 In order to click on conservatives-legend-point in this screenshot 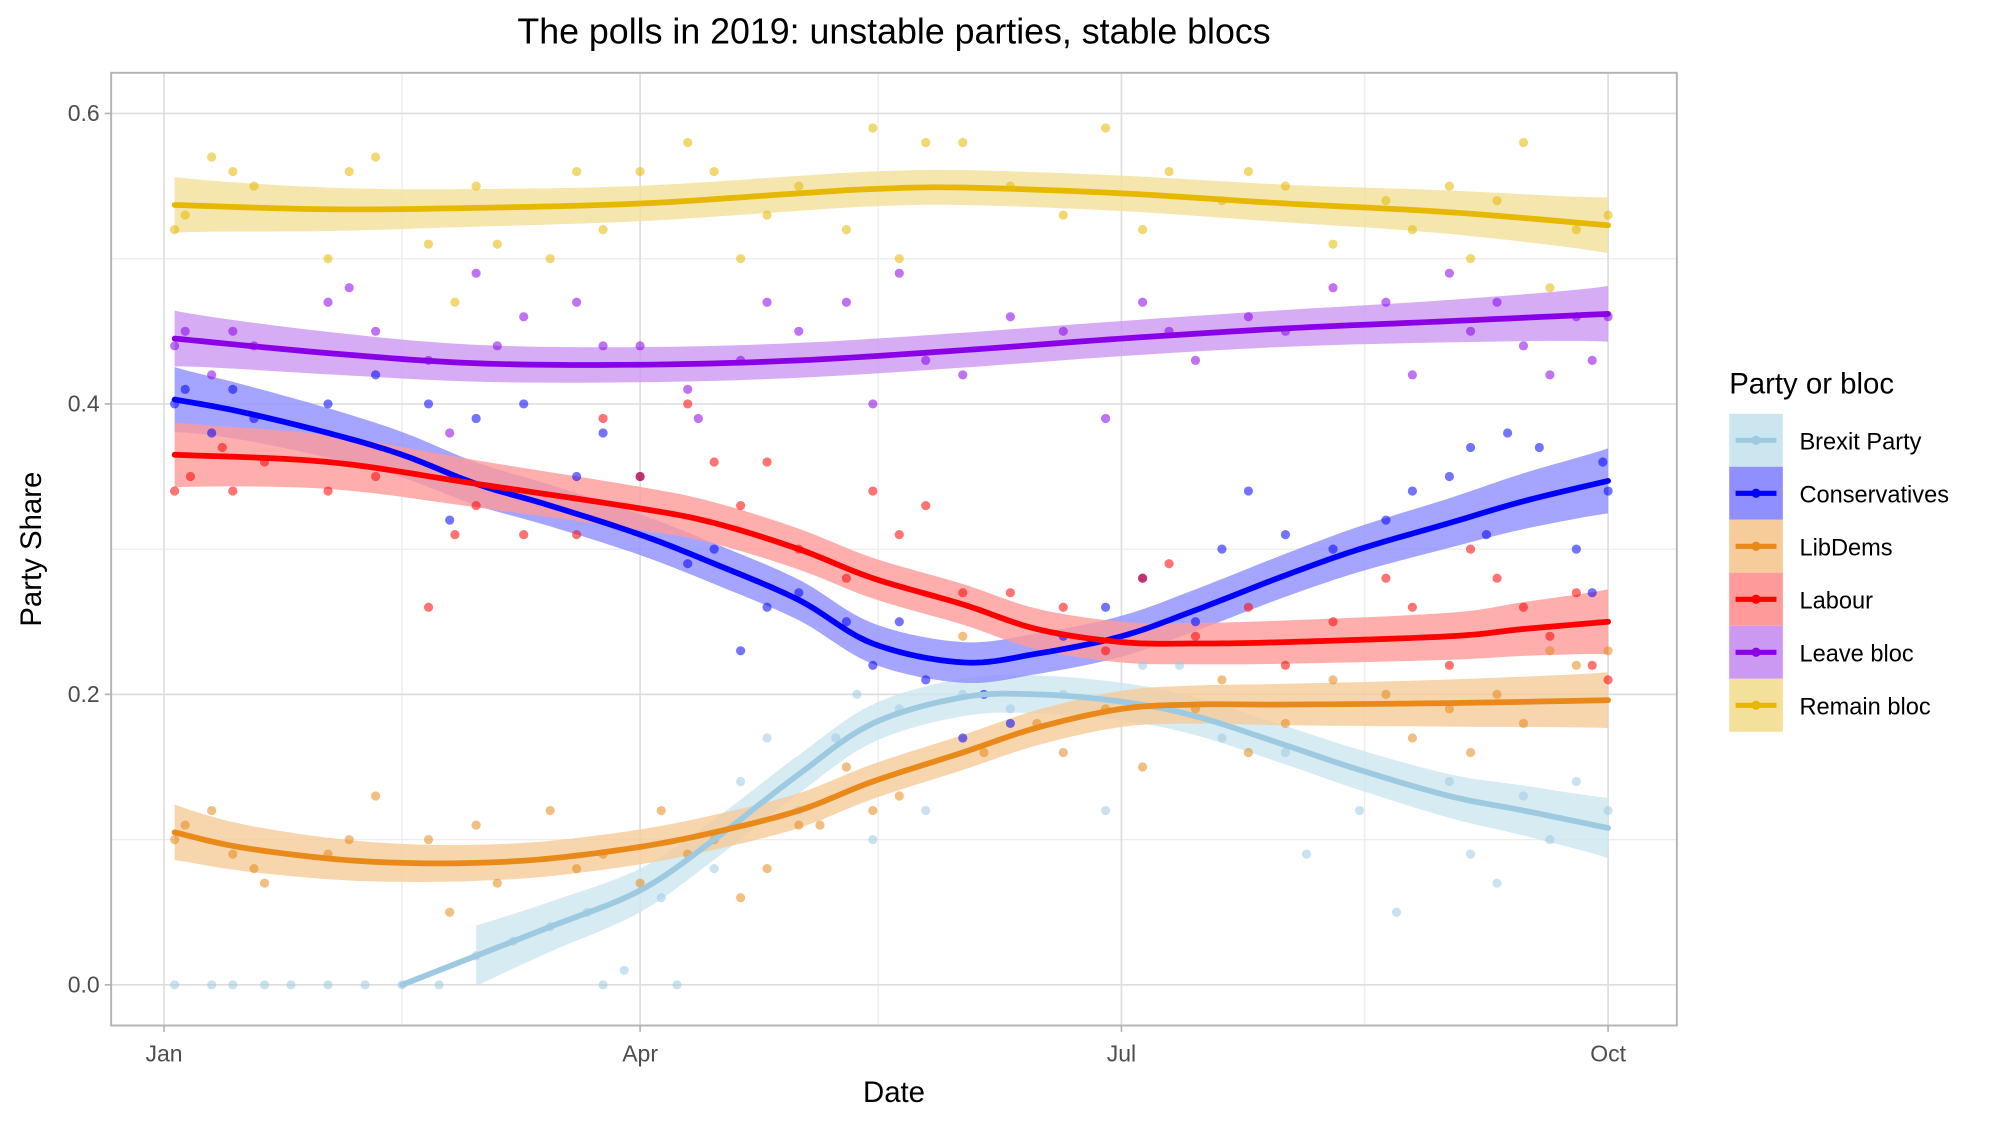, I will do `click(1756, 493)`.